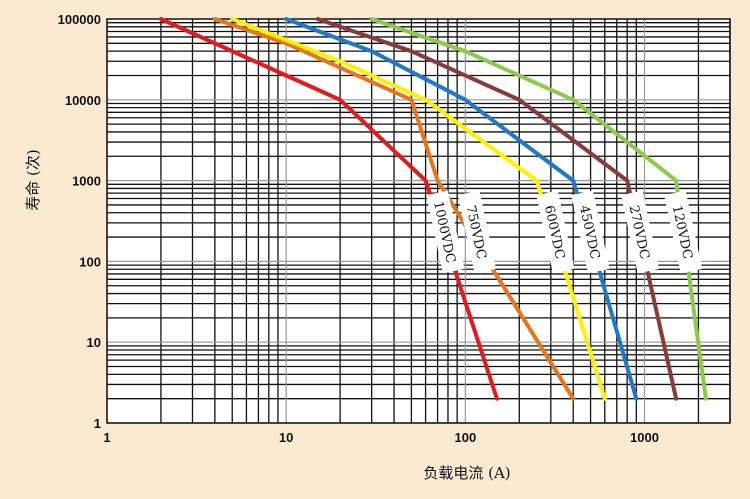  I want to click on x-tick-label: 1, so click(106, 437).